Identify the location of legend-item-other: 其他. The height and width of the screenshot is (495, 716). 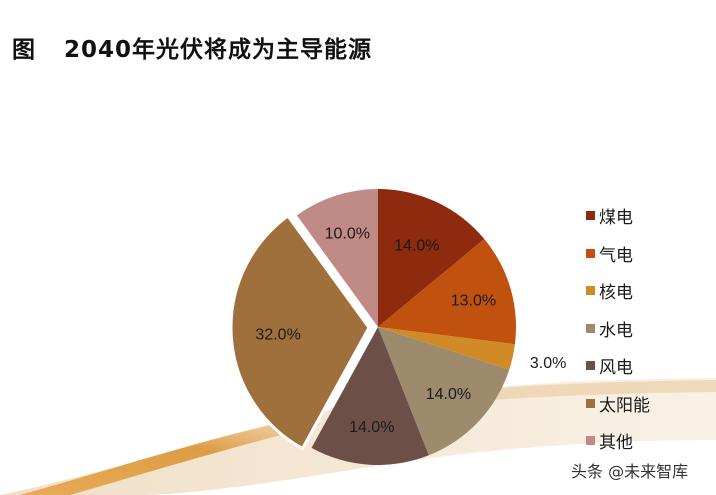
(618, 441).